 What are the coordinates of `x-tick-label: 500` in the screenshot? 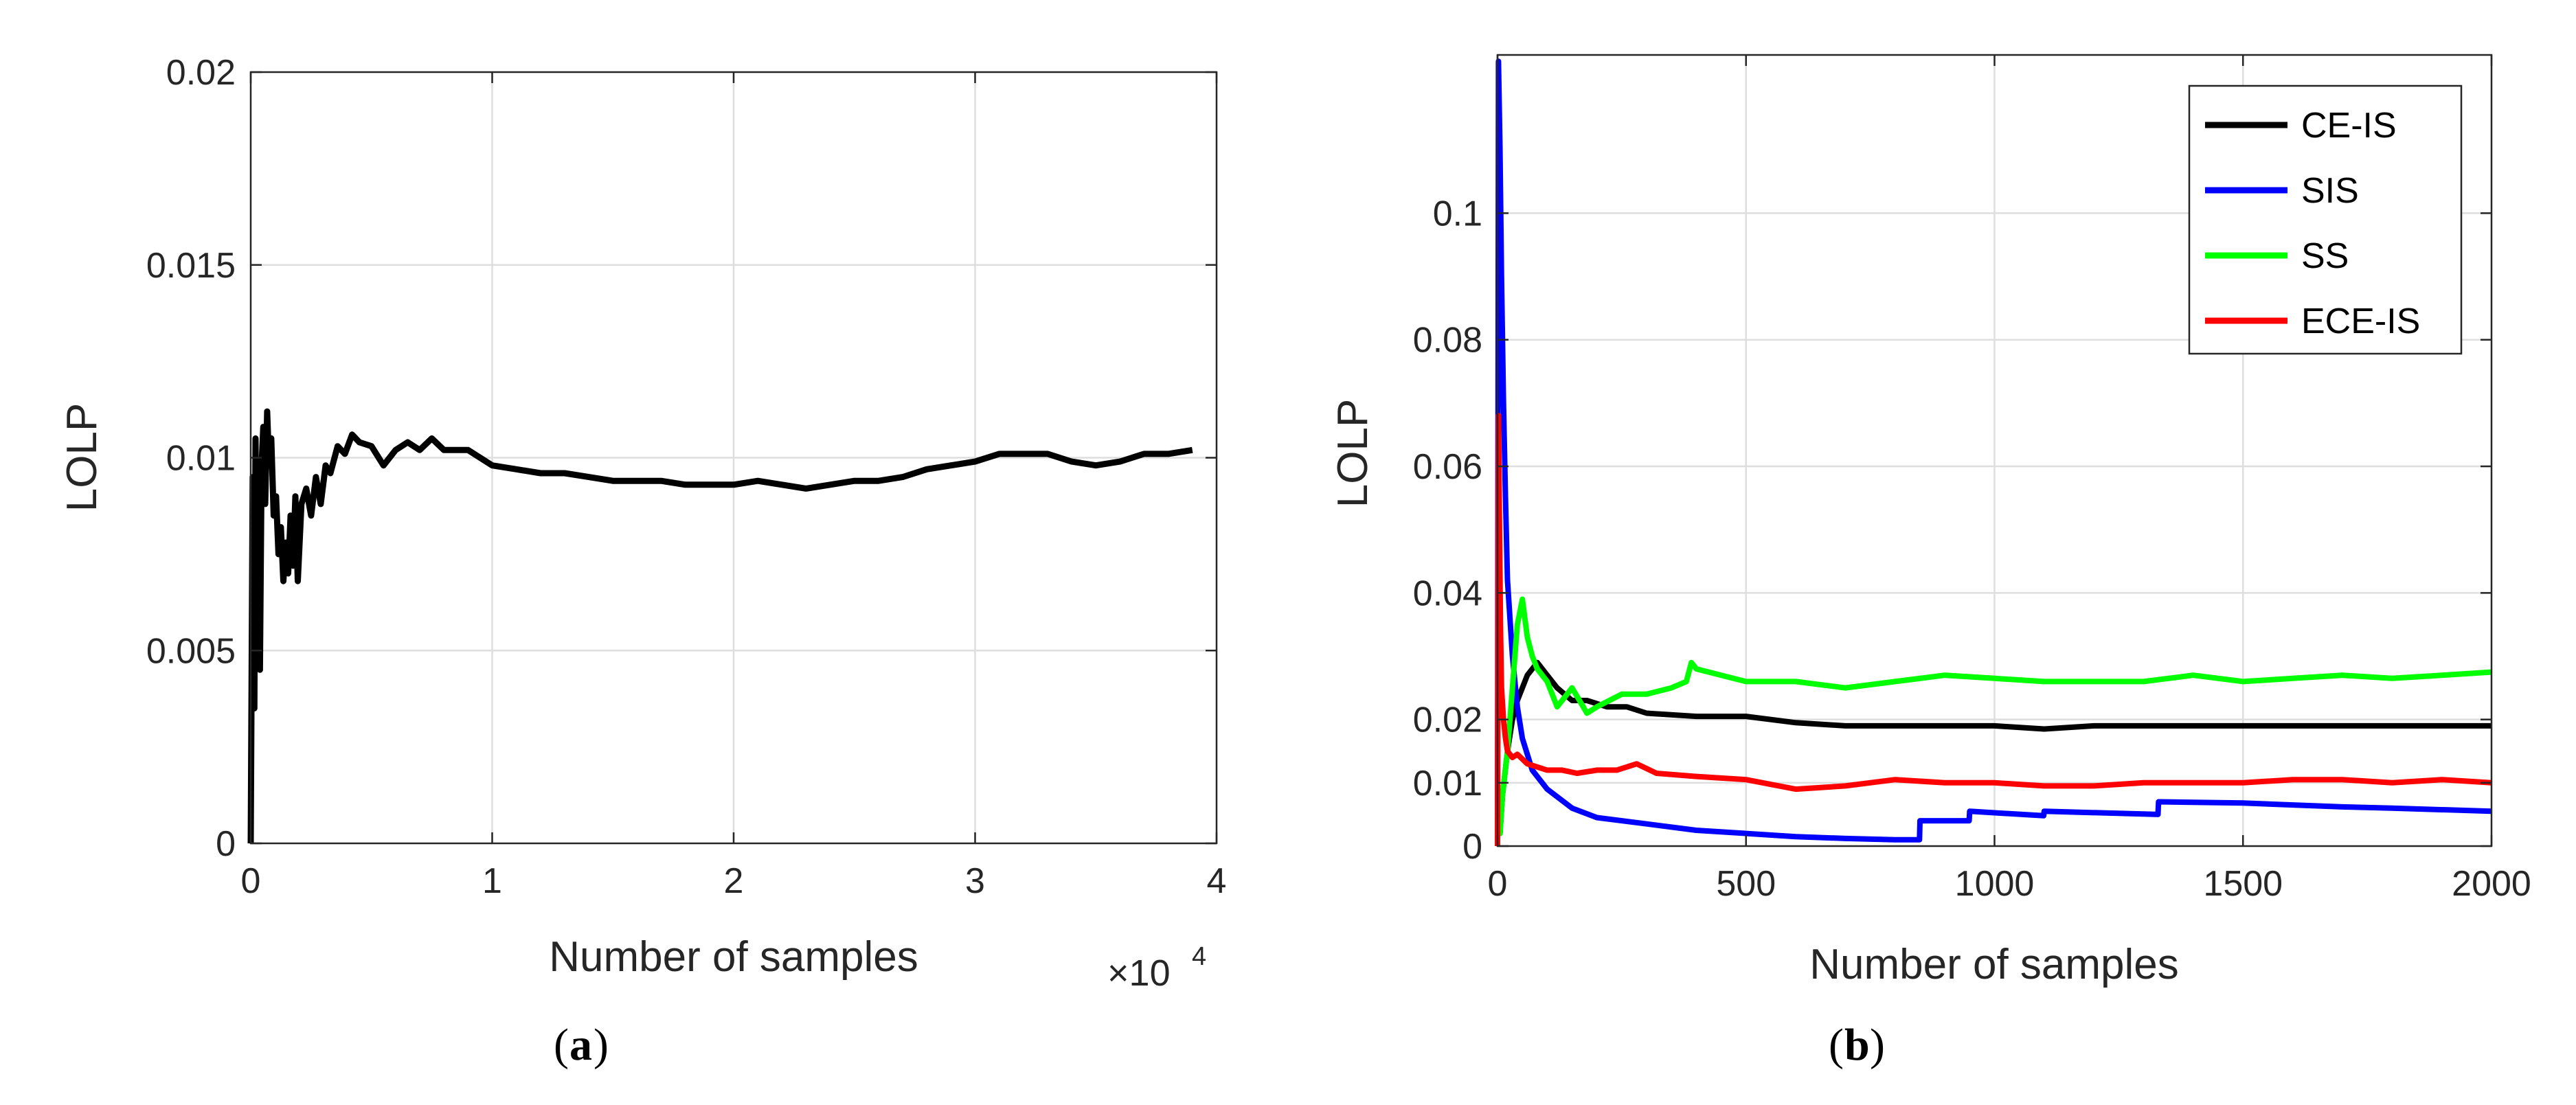 It's located at (1746, 884).